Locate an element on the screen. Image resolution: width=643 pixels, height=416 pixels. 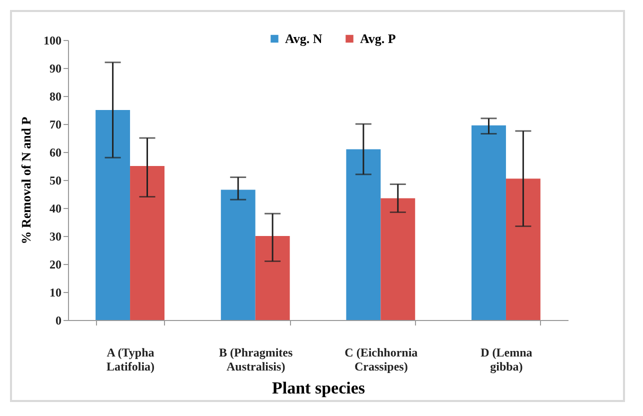
x-tick-label: C (Eichhornia Crassipes) is located at coordinates (381, 360).